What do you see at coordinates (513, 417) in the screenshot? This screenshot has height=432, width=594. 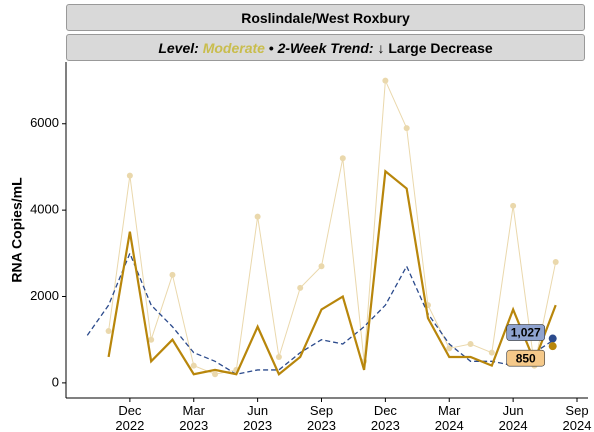 I see `x-tick-label: Jun 2024` at bounding box center [513, 417].